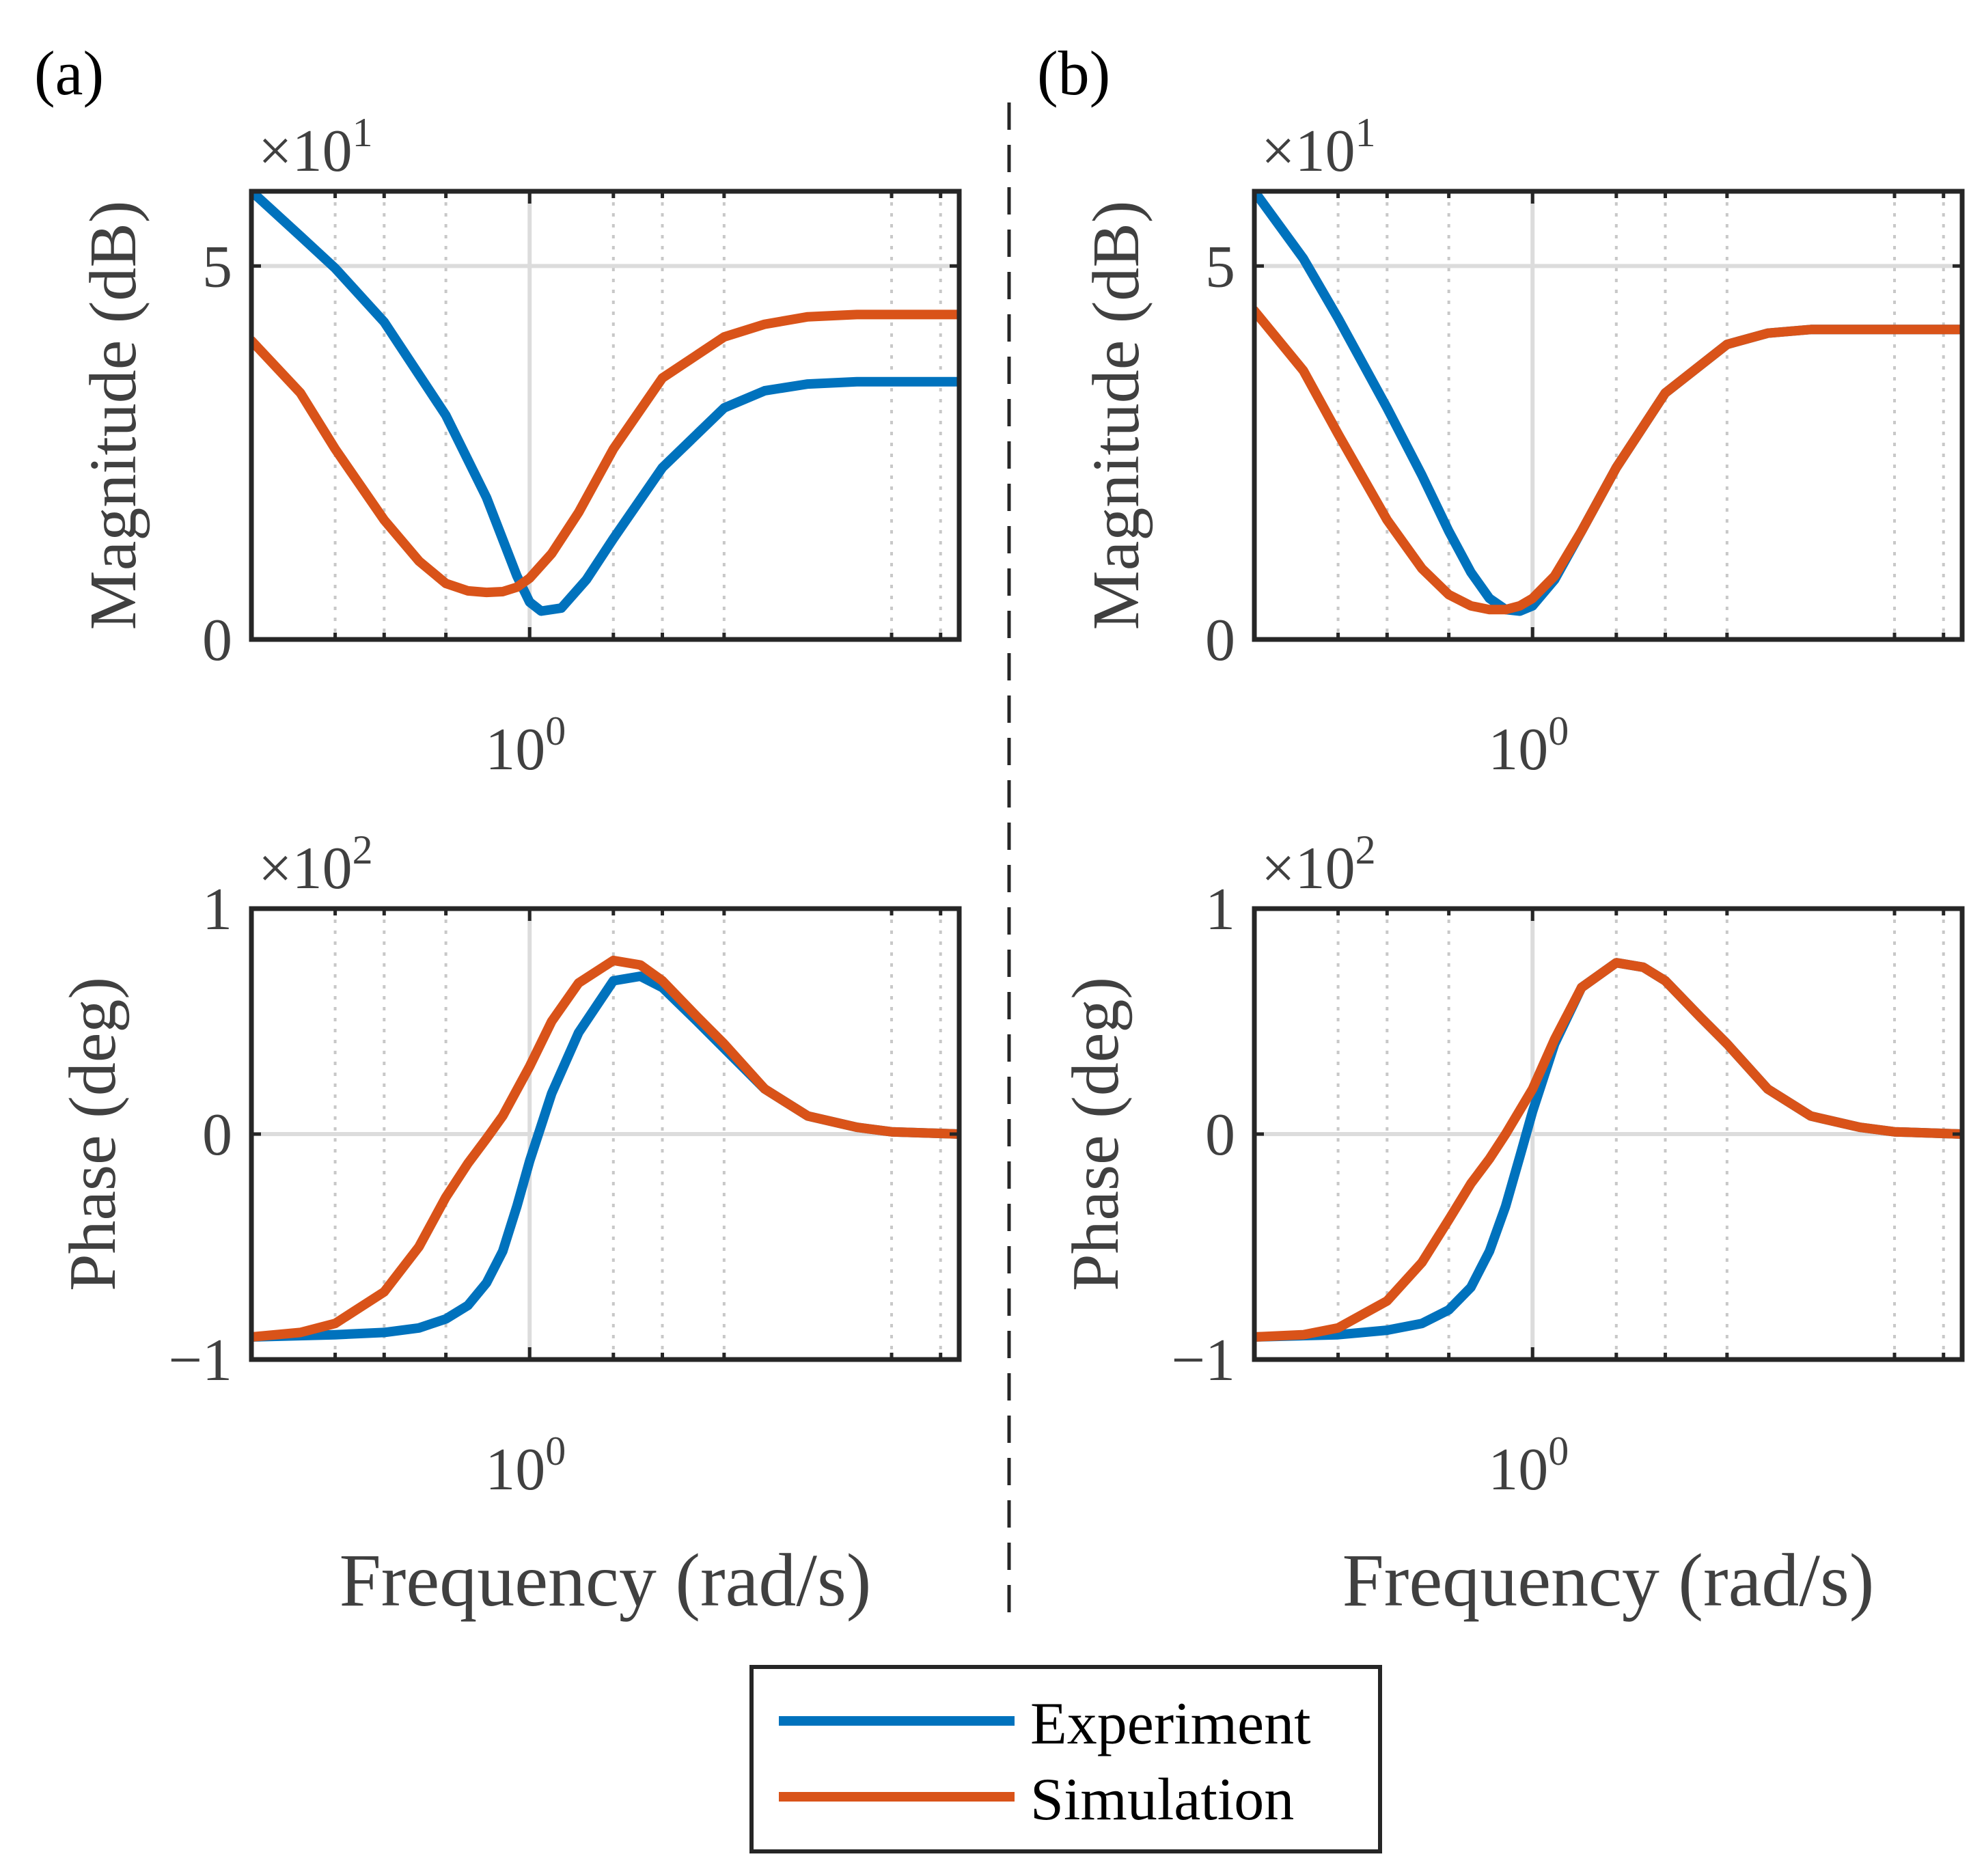 The width and height of the screenshot is (1984, 1876). I want to click on panel-label-b: (b), so click(1073, 73).